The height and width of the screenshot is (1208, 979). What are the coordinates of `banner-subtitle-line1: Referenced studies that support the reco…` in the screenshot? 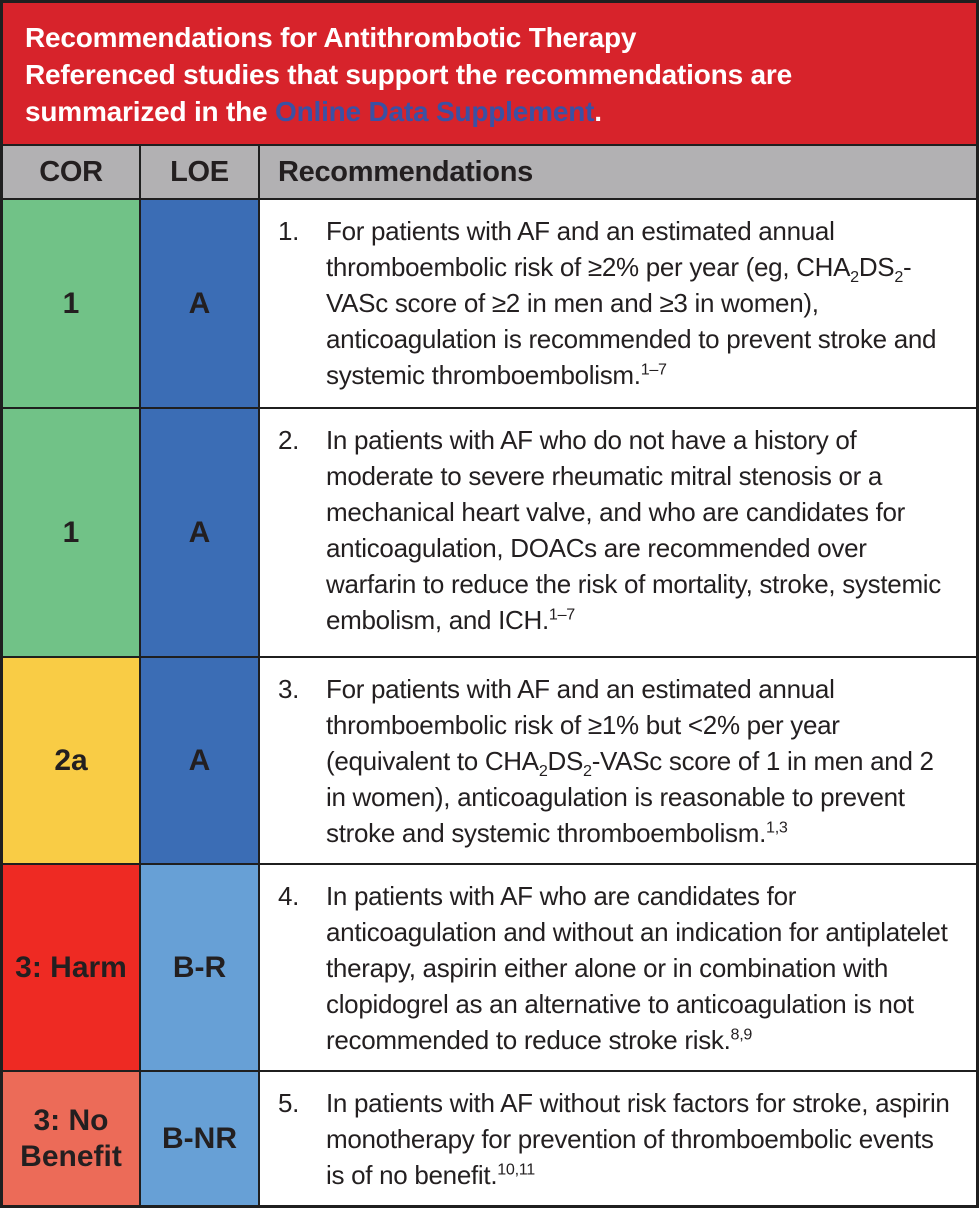 It's located at (408, 74).